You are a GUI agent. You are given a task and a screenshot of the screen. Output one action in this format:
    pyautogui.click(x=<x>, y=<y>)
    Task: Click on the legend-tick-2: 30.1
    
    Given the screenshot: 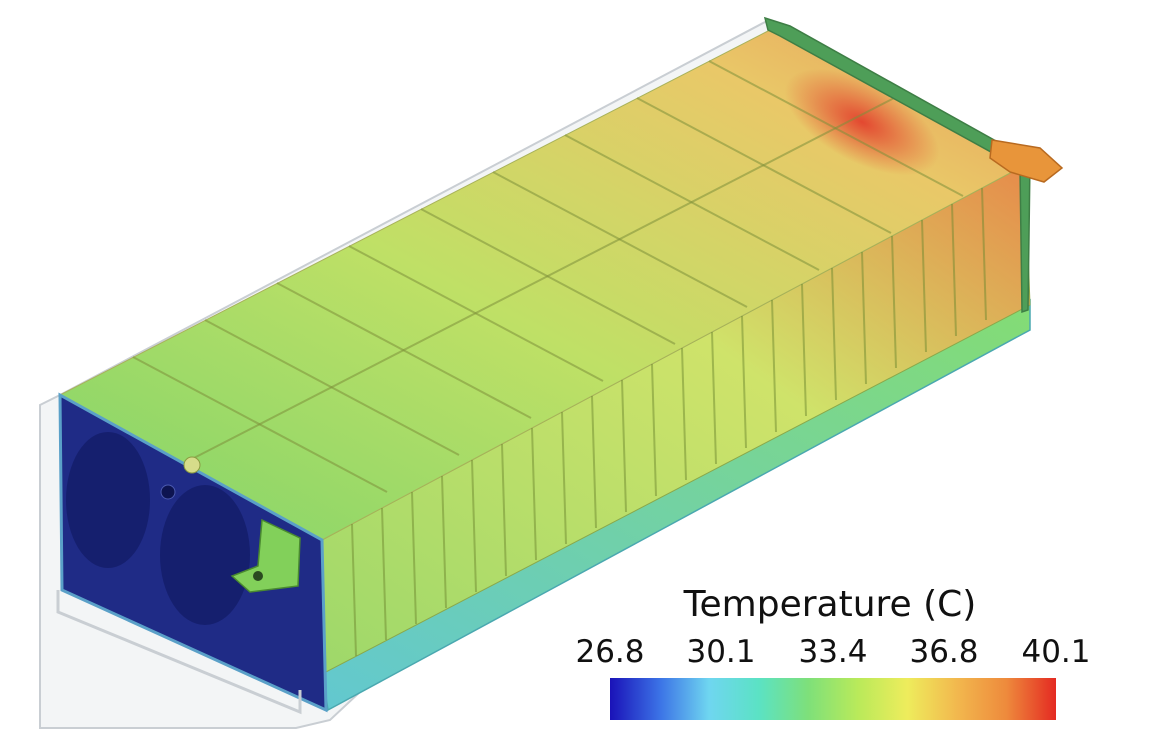 What is the action you would take?
    pyautogui.click(x=721, y=652)
    